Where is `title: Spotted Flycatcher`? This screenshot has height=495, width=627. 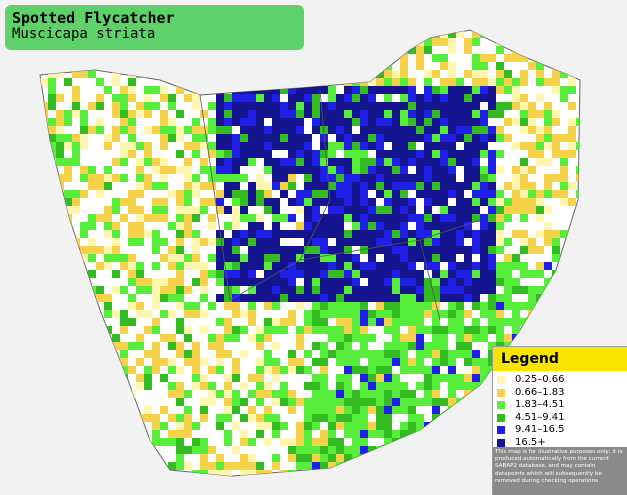
title: Spotted Flycatcher is located at coordinates (93, 18).